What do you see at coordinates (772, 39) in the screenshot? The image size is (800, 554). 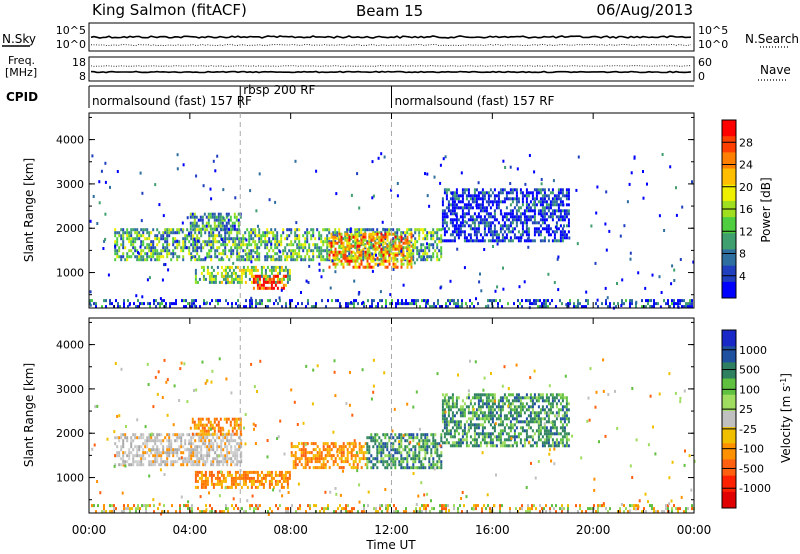 I see `noise-search-label: N.Search` at bounding box center [772, 39].